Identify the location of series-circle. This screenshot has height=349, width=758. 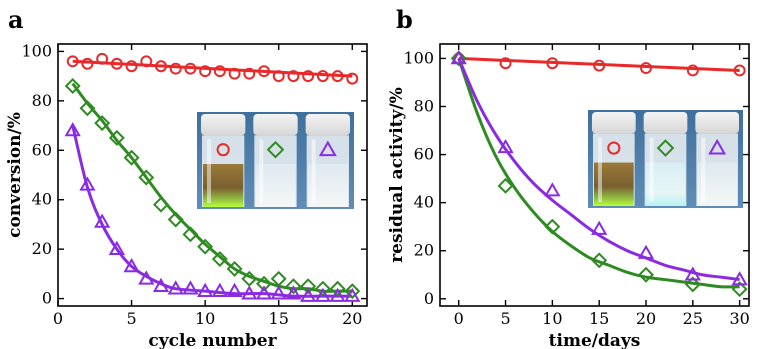
(212, 68).